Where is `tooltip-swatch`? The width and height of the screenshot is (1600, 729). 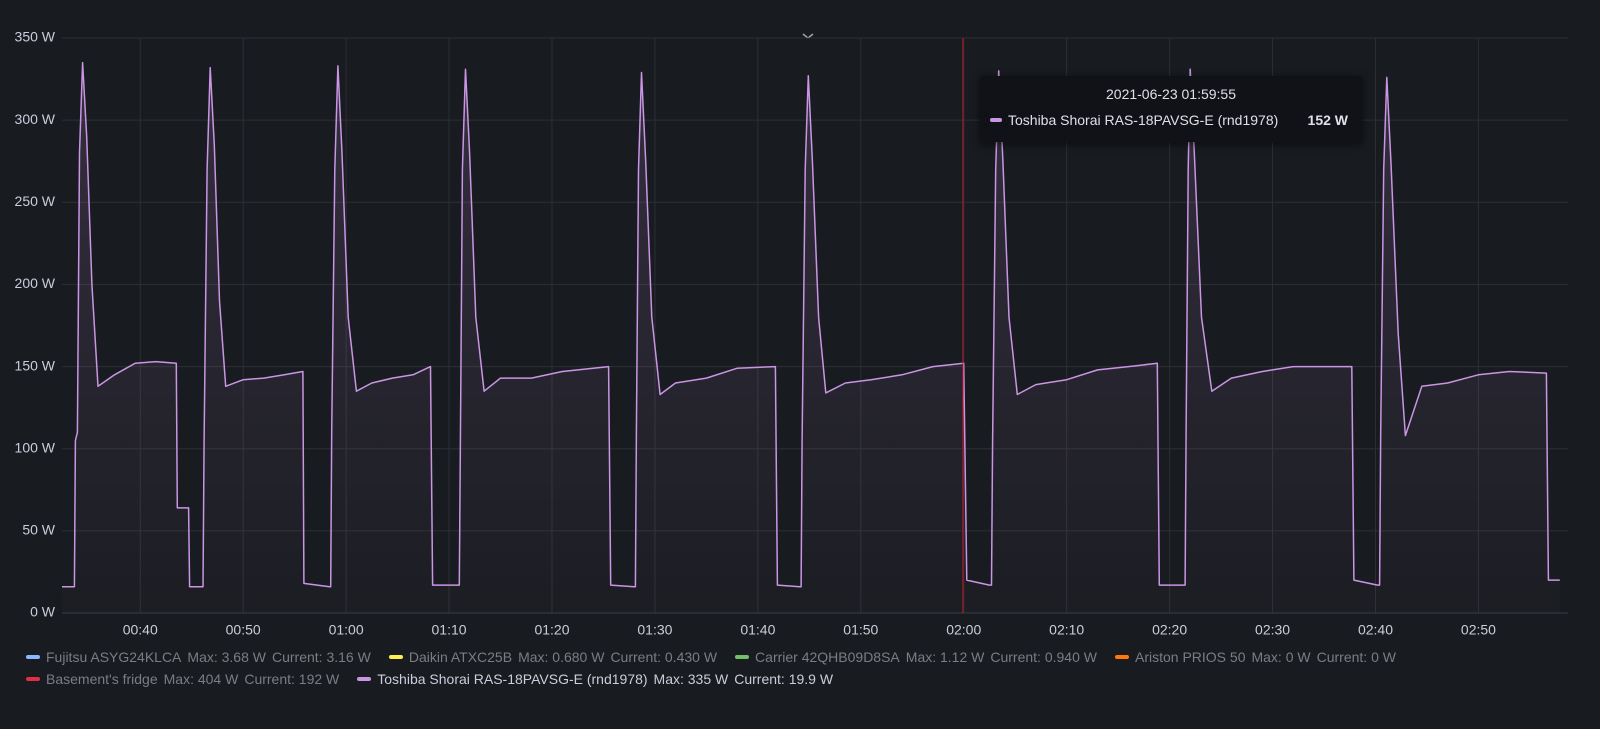 tooltip-swatch is located at coordinates (996, 120).